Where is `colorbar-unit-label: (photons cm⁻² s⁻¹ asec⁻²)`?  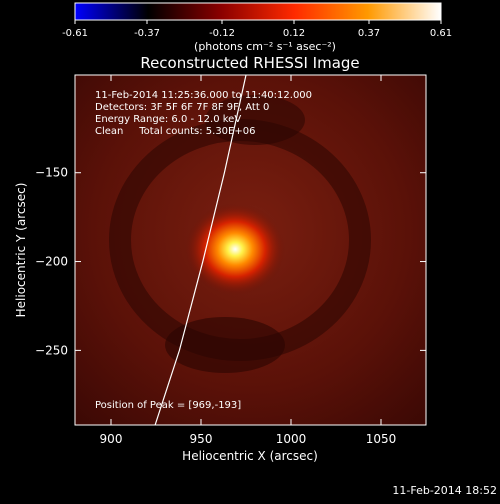 colorbar-unit-label: (photons cm⁻² s⁻¹ asec⁻²) is located at coordinates (265, 46).